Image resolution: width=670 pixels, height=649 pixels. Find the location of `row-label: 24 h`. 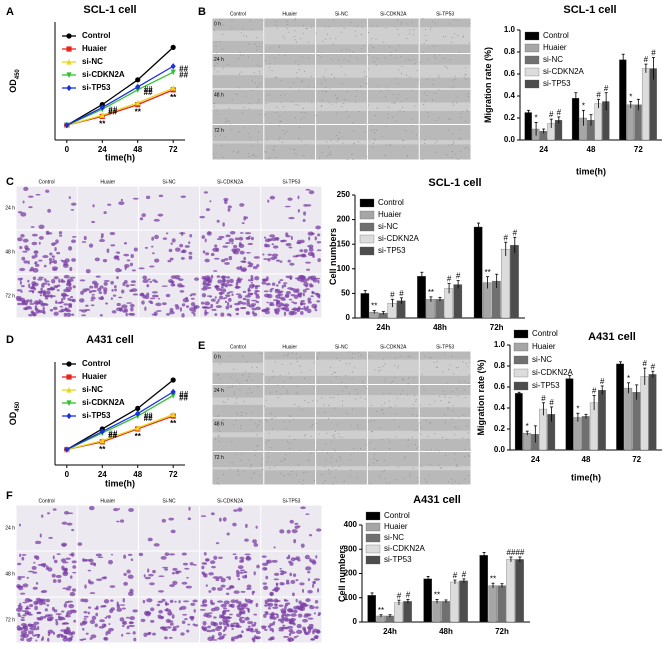

row-label: 24 h is located at coordinates (219, 60).